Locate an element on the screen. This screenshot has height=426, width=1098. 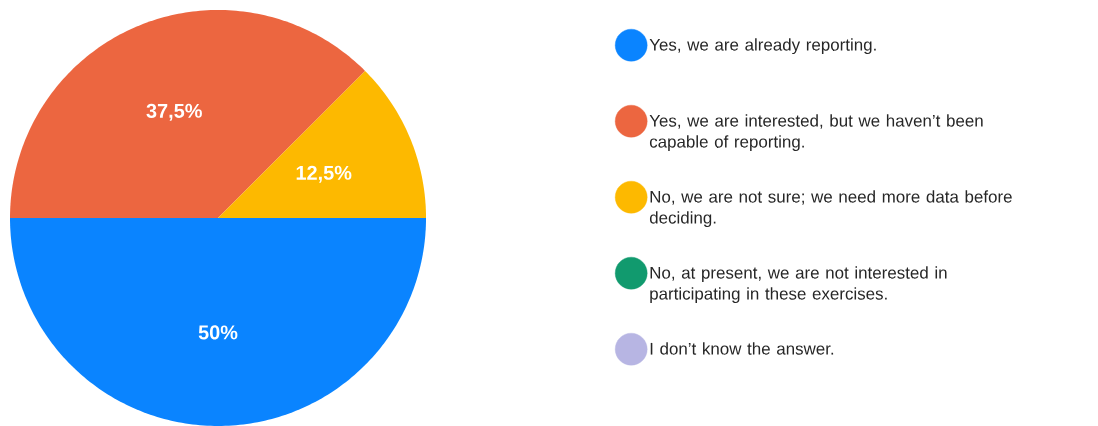
data-label: 50% is located at coordinates (218, 332).